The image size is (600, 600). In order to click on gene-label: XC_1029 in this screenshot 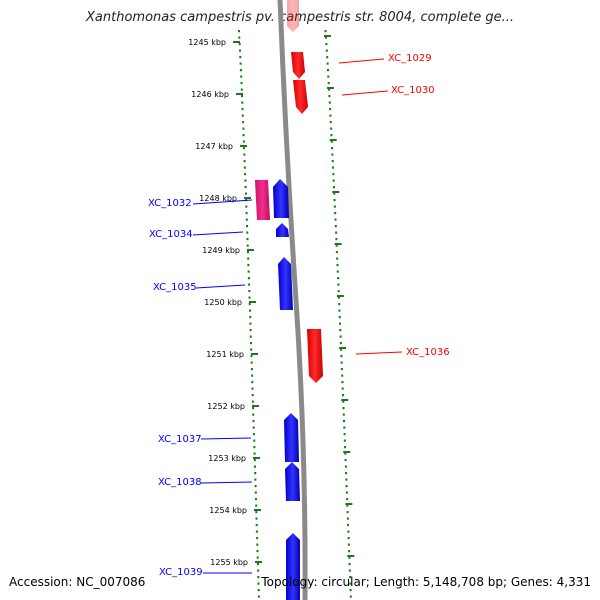, I will do `click(410, 58)`.